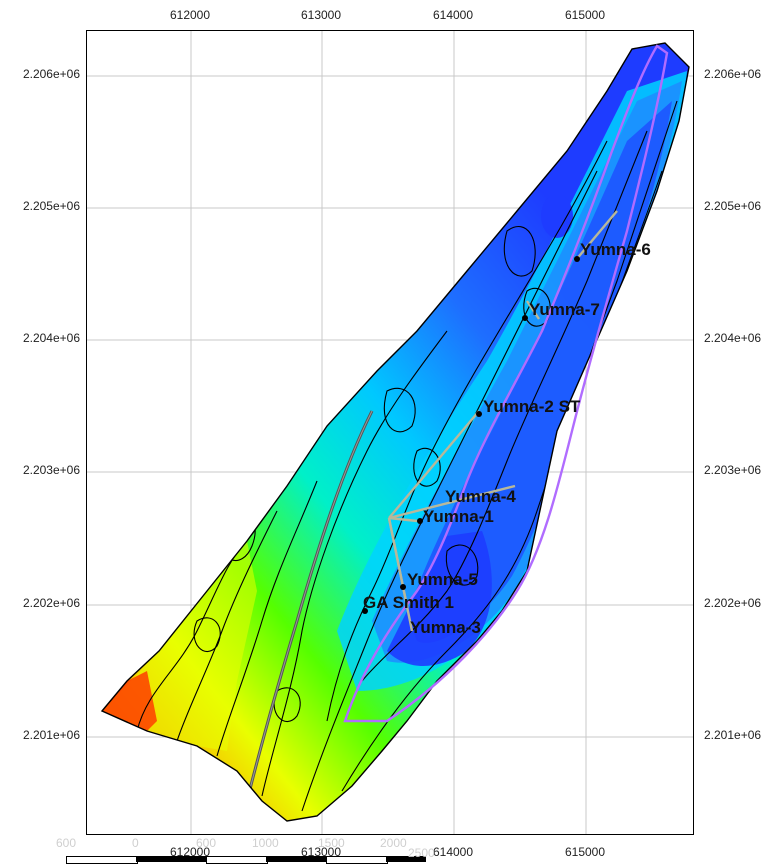 This screenshot has height=864, width=774. Describe the element at coordinates (408, 602) in the screenshot. I see `well-label-ga-smith-1: GA Smith 1` at that location.